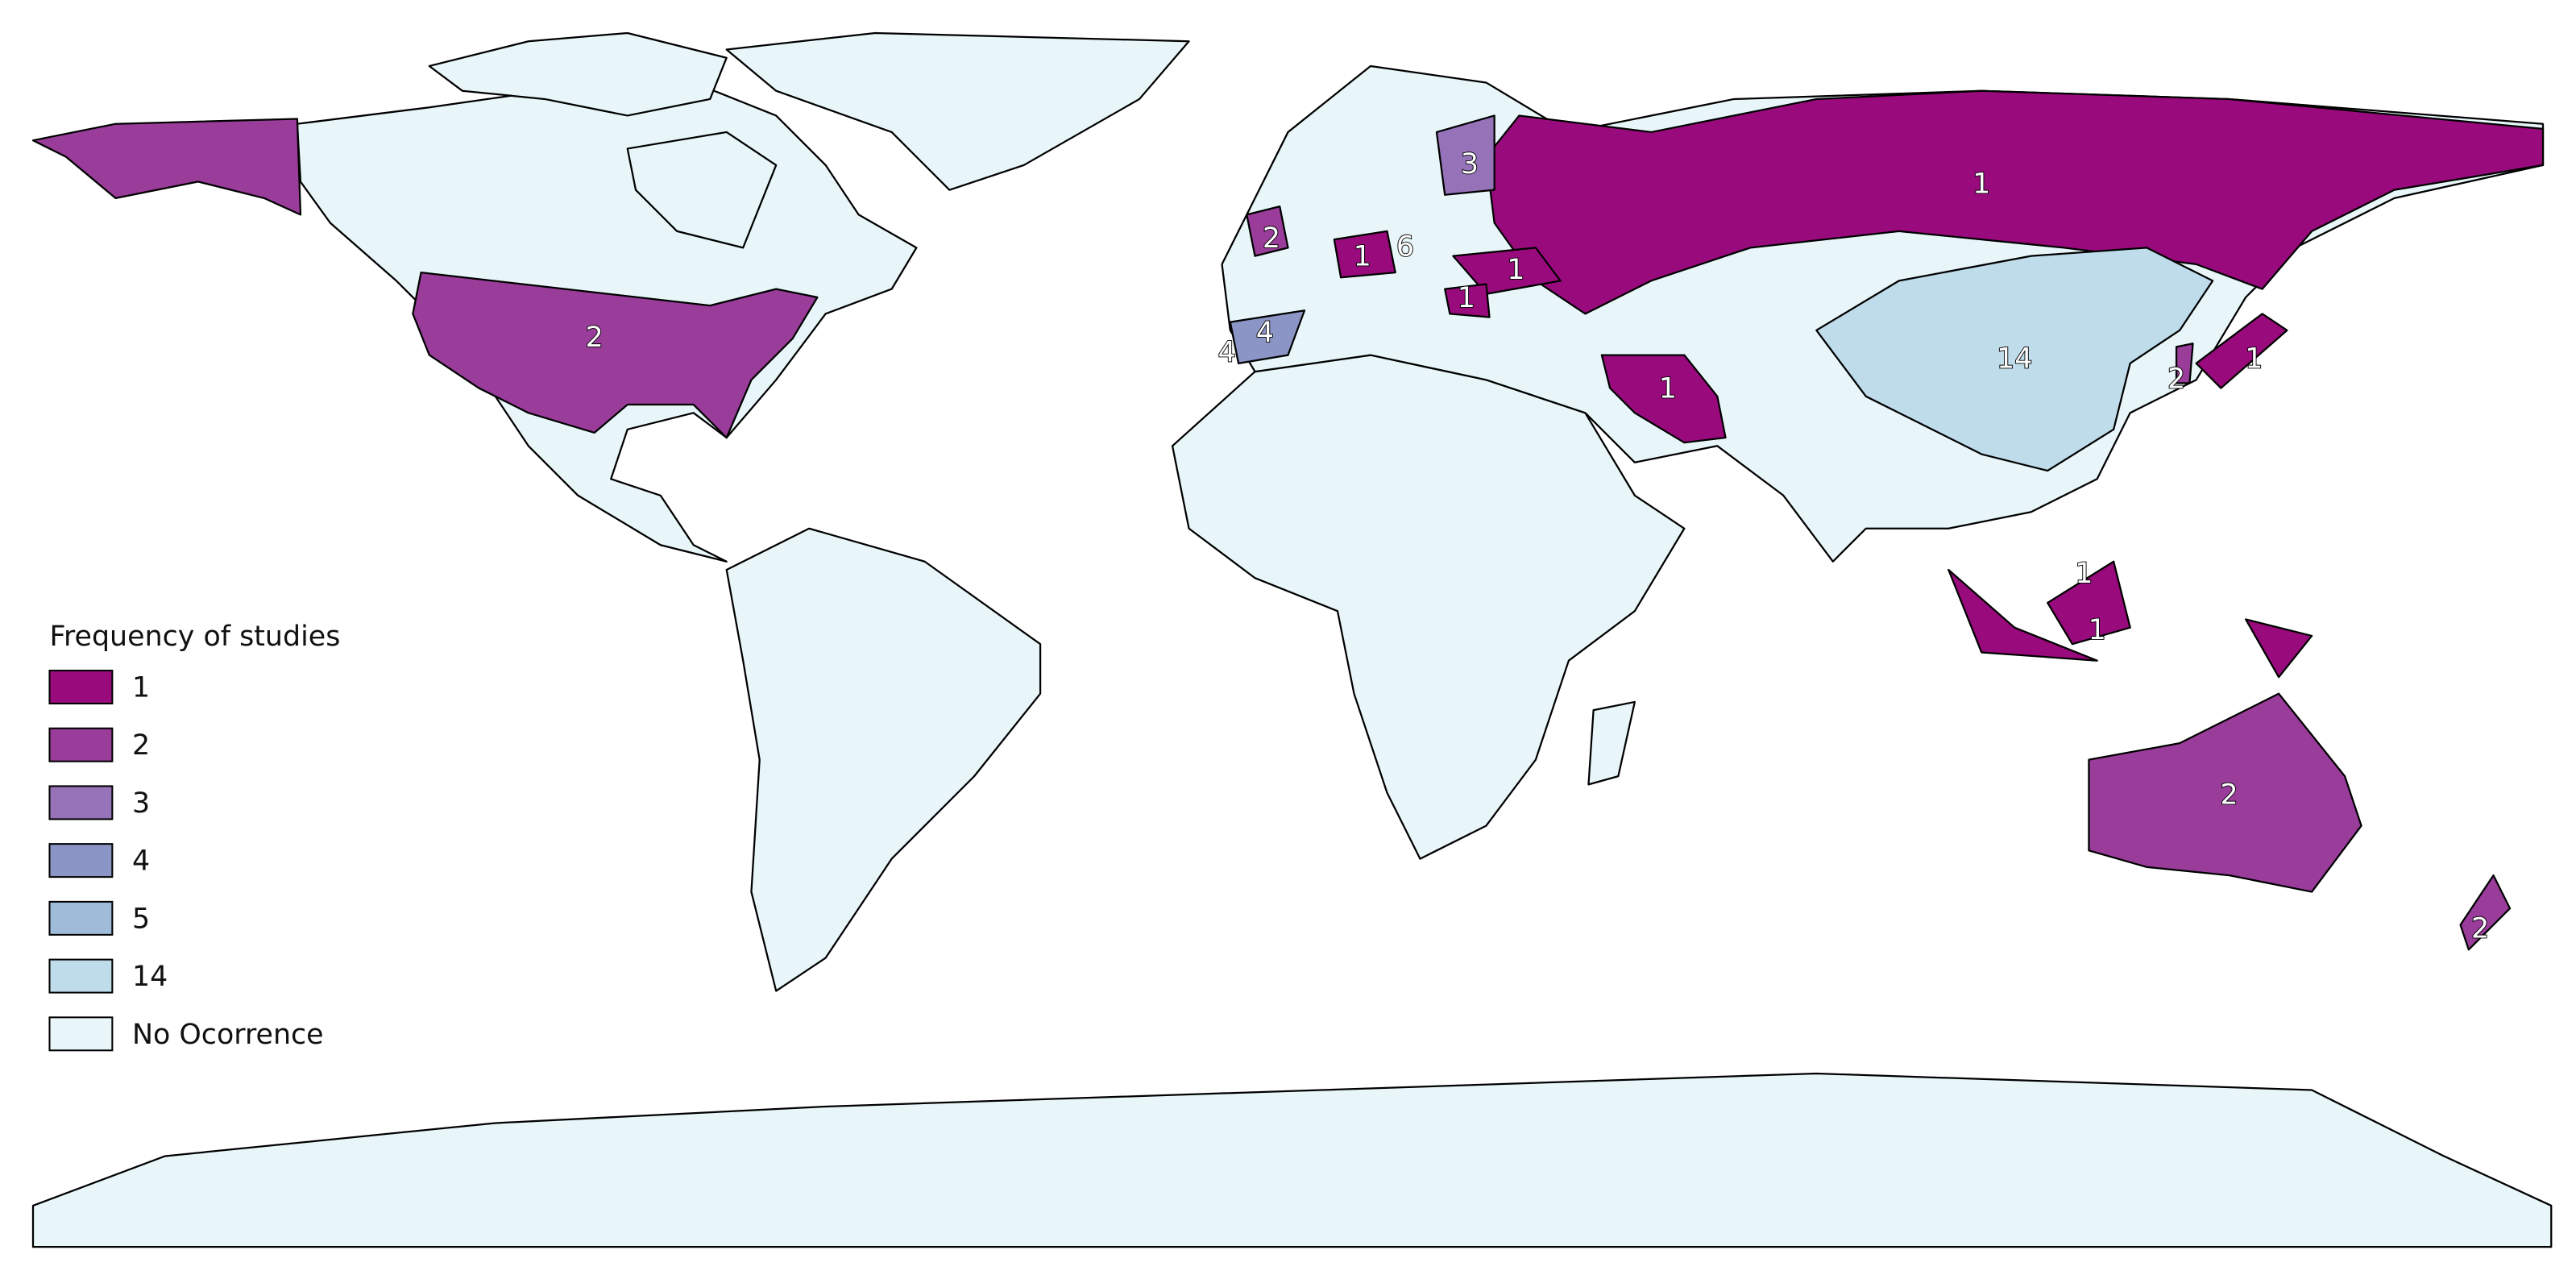  What do you see at coordinates (2485, 912) in the screenshot?
I see `new-zealand` at bounding box center [2485, 912].